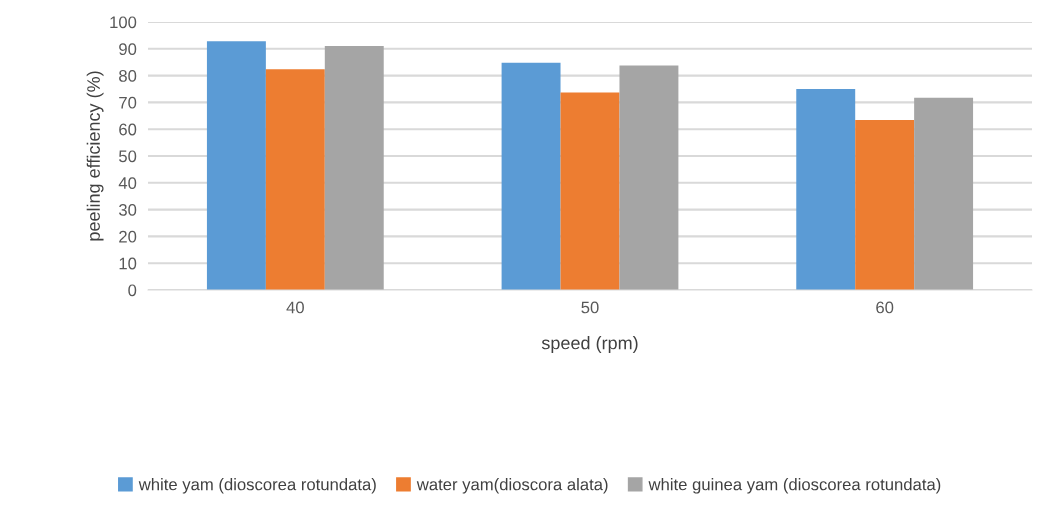 This screenshot has width=1060, height=519. What do you see at coordinates (127, 183) in the screenshot?
I see `y-tick-label: 40` at bounding box center [127, 183].